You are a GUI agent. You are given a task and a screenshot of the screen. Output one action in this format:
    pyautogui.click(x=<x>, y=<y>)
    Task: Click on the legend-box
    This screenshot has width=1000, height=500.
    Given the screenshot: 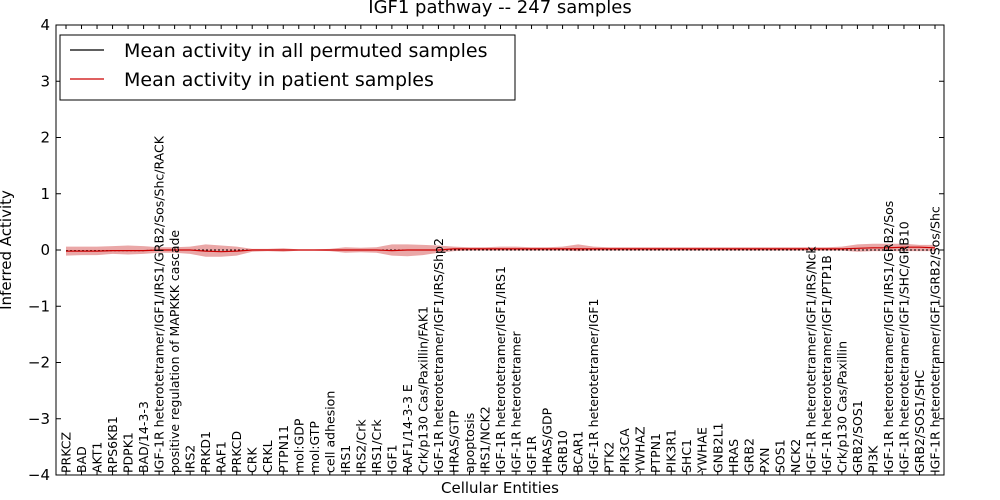 What is the action you would take?
    pyautogui.click(x=287, y=67)
    